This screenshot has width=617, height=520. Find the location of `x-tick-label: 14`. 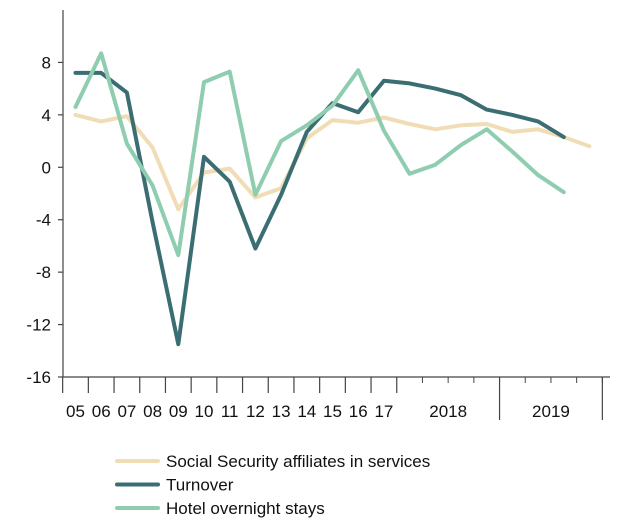

x-tick-label: 14 is located at coordinates (306, 411).